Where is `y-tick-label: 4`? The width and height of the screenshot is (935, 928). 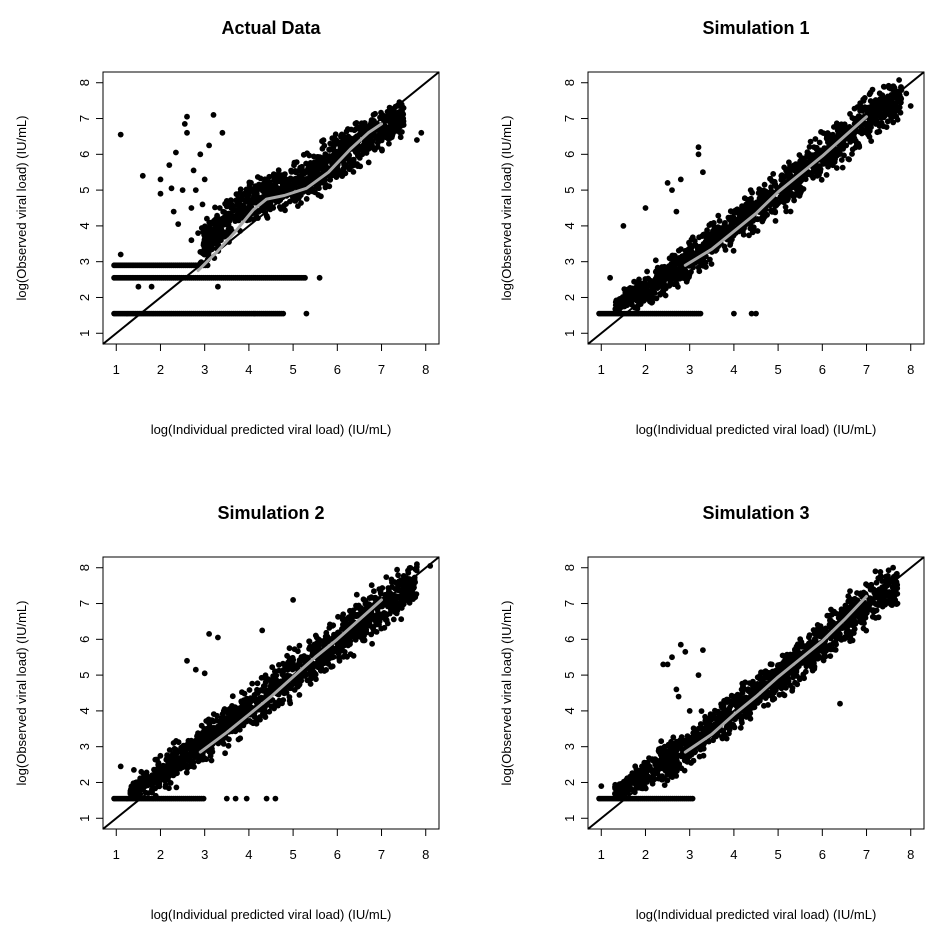 y-tick-label: 4 is located at coordinates (84, 225).